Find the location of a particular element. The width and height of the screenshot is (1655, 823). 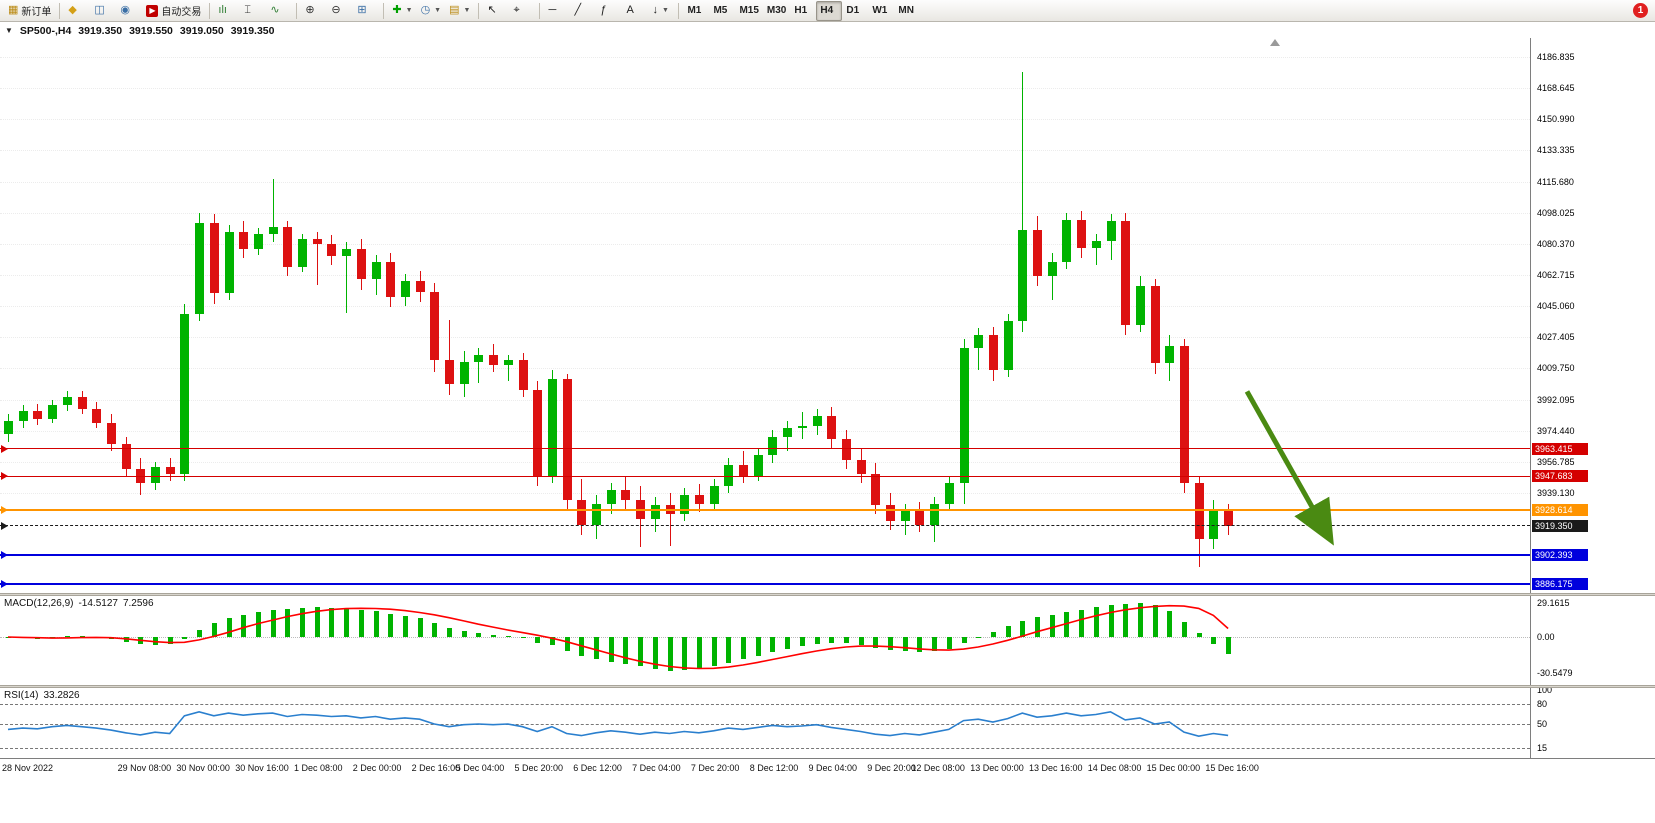

autotrading-button: ▶ 自动交易 is located at coordinates (173, 11).